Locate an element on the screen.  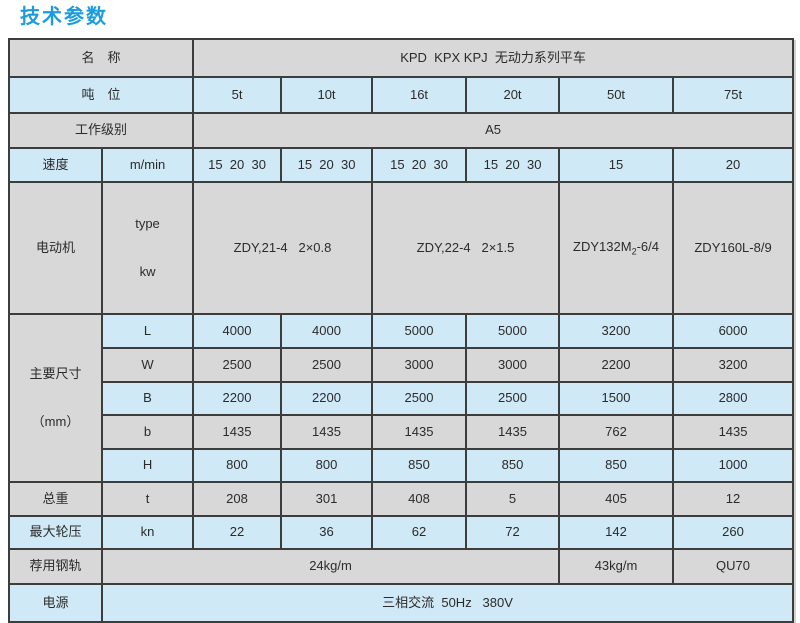
row-dim-B: B 2200 2200 2500 2500 1500 2800 is located at coordinates (402, 398).